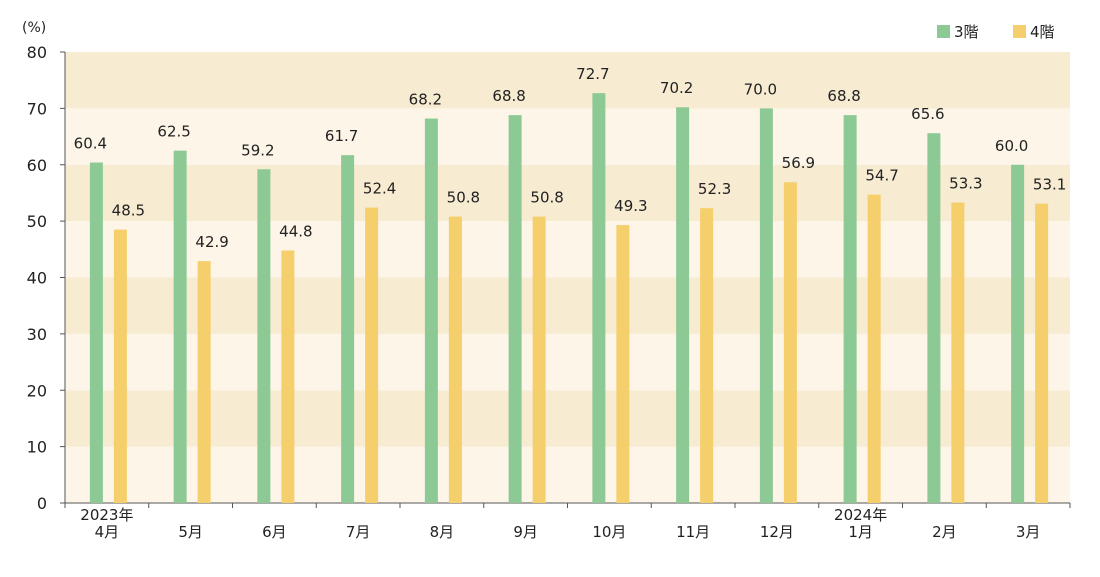  I want to click on x-category-label: 10月, so click(609, 532).